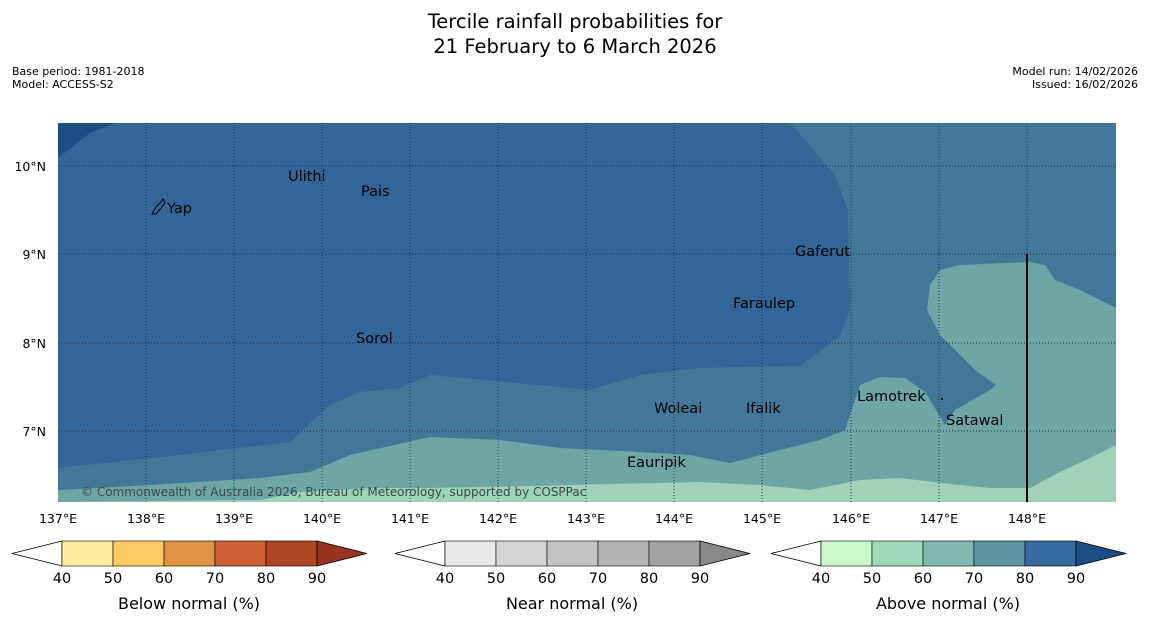 The width and height of the screenshot is (1150, 644). Describe the element at coordinates (974, 421) in the screenshot. I see `place-satawal: Satawal` at that location.